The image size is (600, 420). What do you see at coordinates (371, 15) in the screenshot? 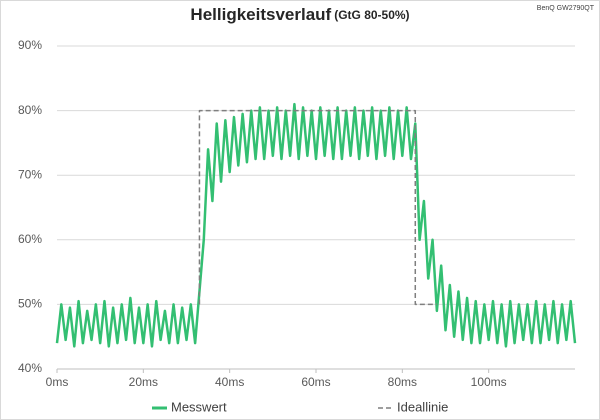
I see `subtitle: (GtG 80-50%)` at bounding box center [371, 15].